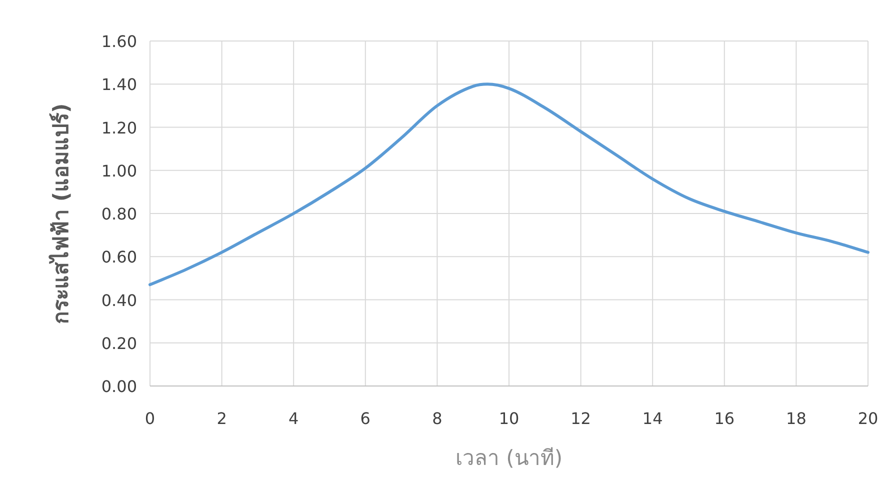 This screenshot has width=896, height=496. Describe the element at coordinates (293, 418) in the screenshot. I see `x-tick-label: 4` at that location.